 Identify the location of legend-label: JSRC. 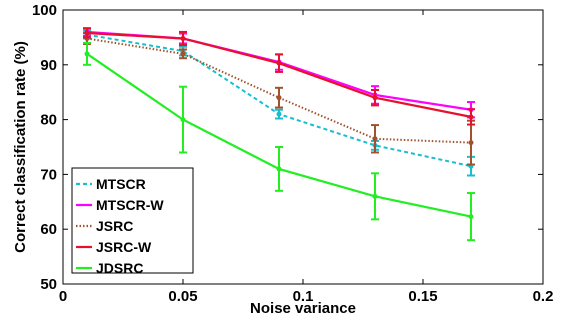
(114, 226).